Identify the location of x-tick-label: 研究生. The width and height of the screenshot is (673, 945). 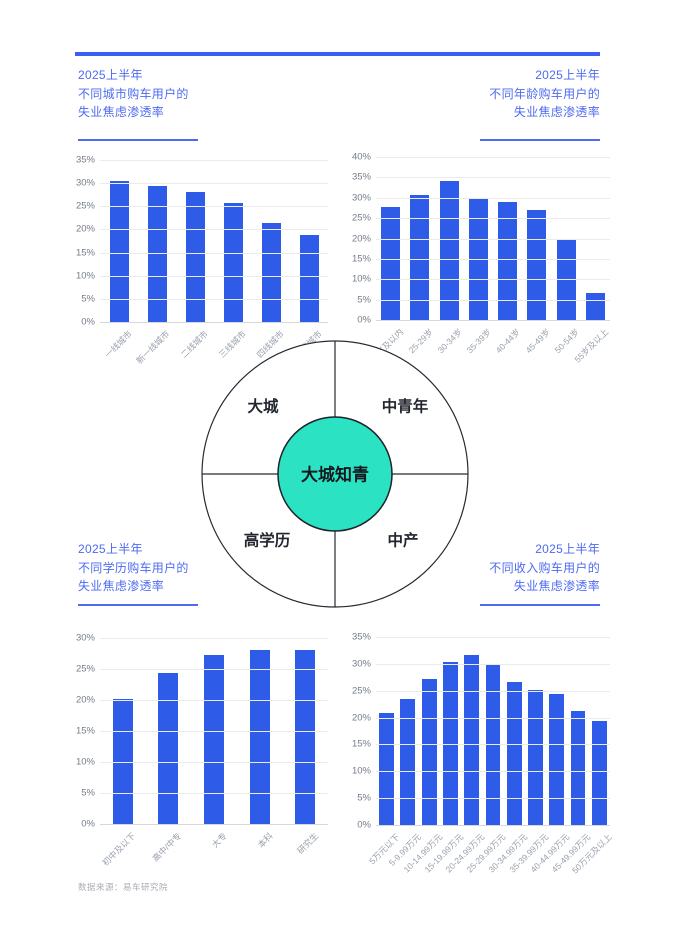
(307, 843).